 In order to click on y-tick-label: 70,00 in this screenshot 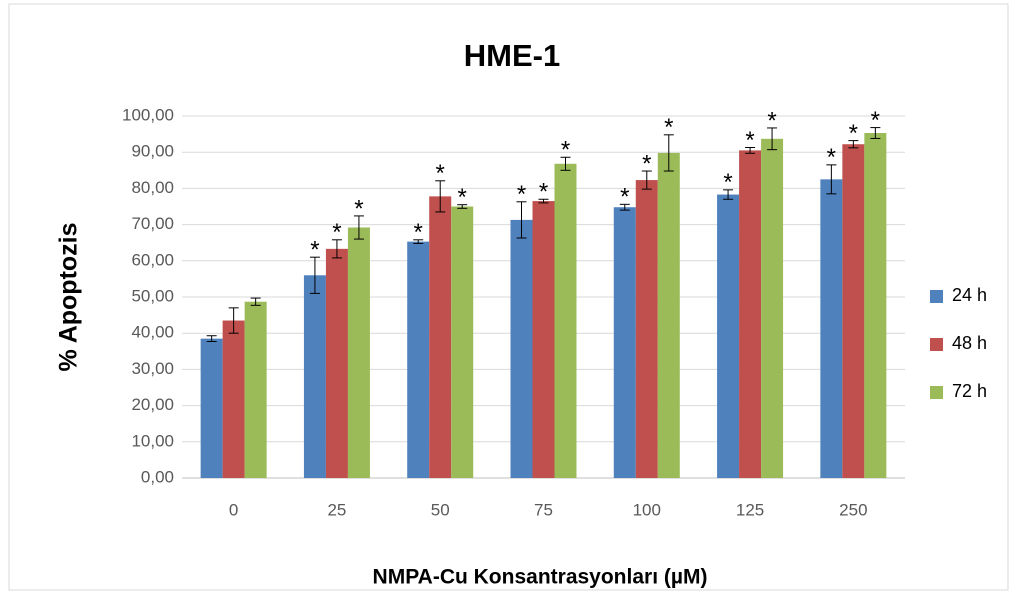, I will do `click(152, 223)`.